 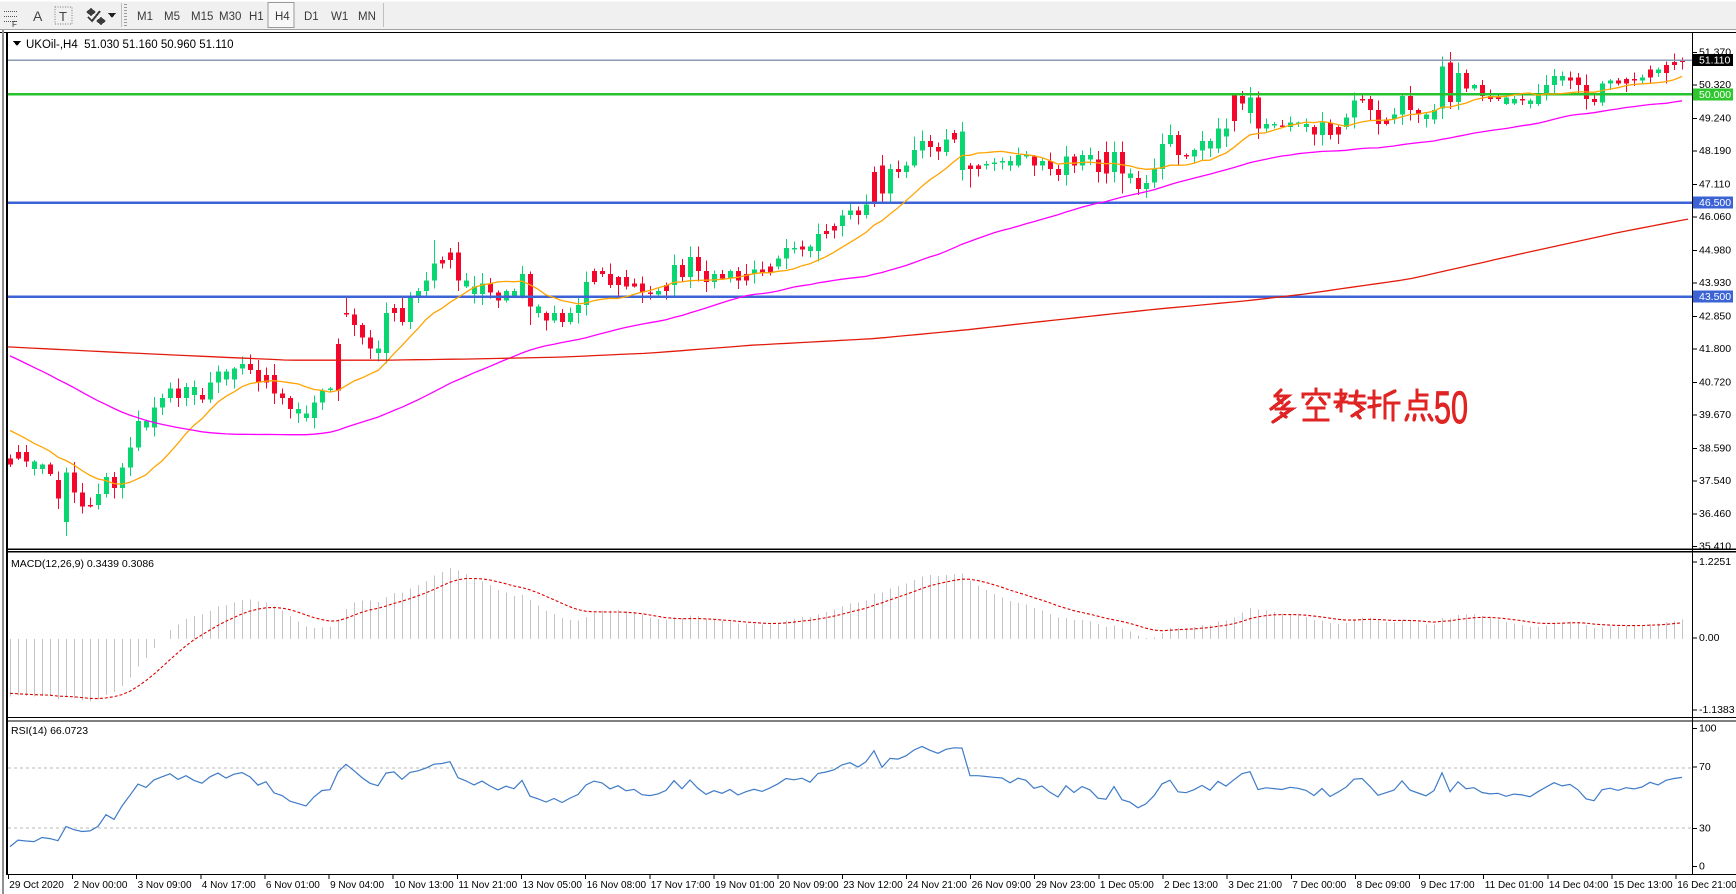 What do you see at coordinates (367, 17) in the screenshot?
I see `svg-text: MN` at bounding box center [367, 17].